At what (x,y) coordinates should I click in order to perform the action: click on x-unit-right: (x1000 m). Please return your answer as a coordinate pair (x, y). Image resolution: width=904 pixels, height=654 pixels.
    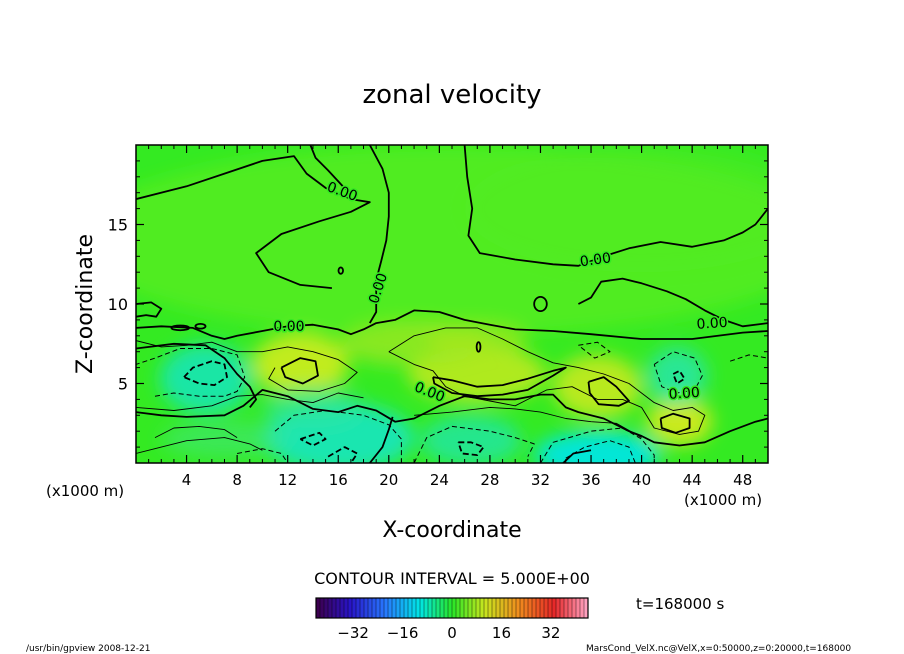
    Looking at the image, I should click on (723, 500).